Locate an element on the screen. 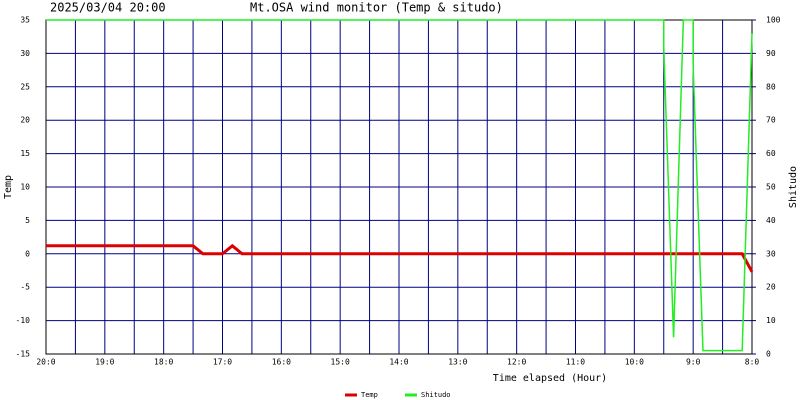 The height and width of the screenshot is (400, 800). x-axis-label: Time elapsed (Hour) is located at coordinates (550, 378).